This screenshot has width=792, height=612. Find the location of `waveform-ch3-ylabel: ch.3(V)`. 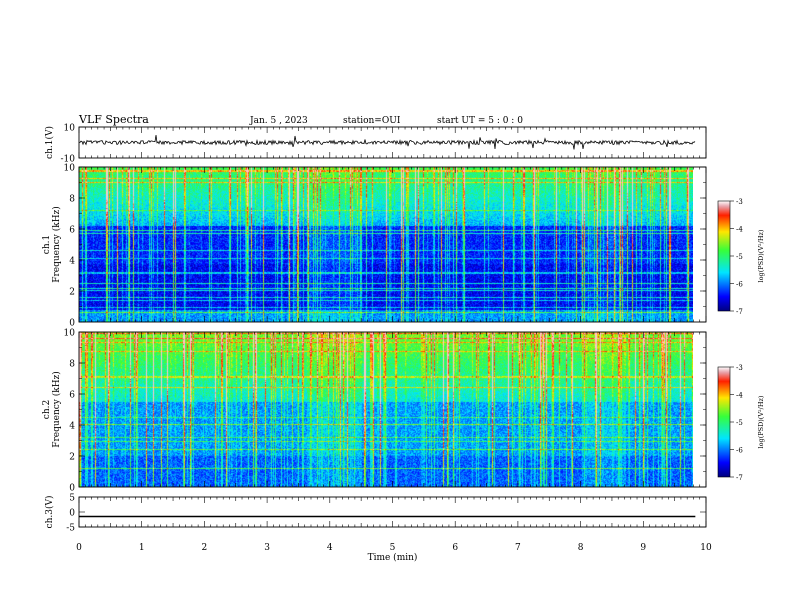

waveform-ch3-ylabel: ch.3(V) is located at coordinates (49, 512).